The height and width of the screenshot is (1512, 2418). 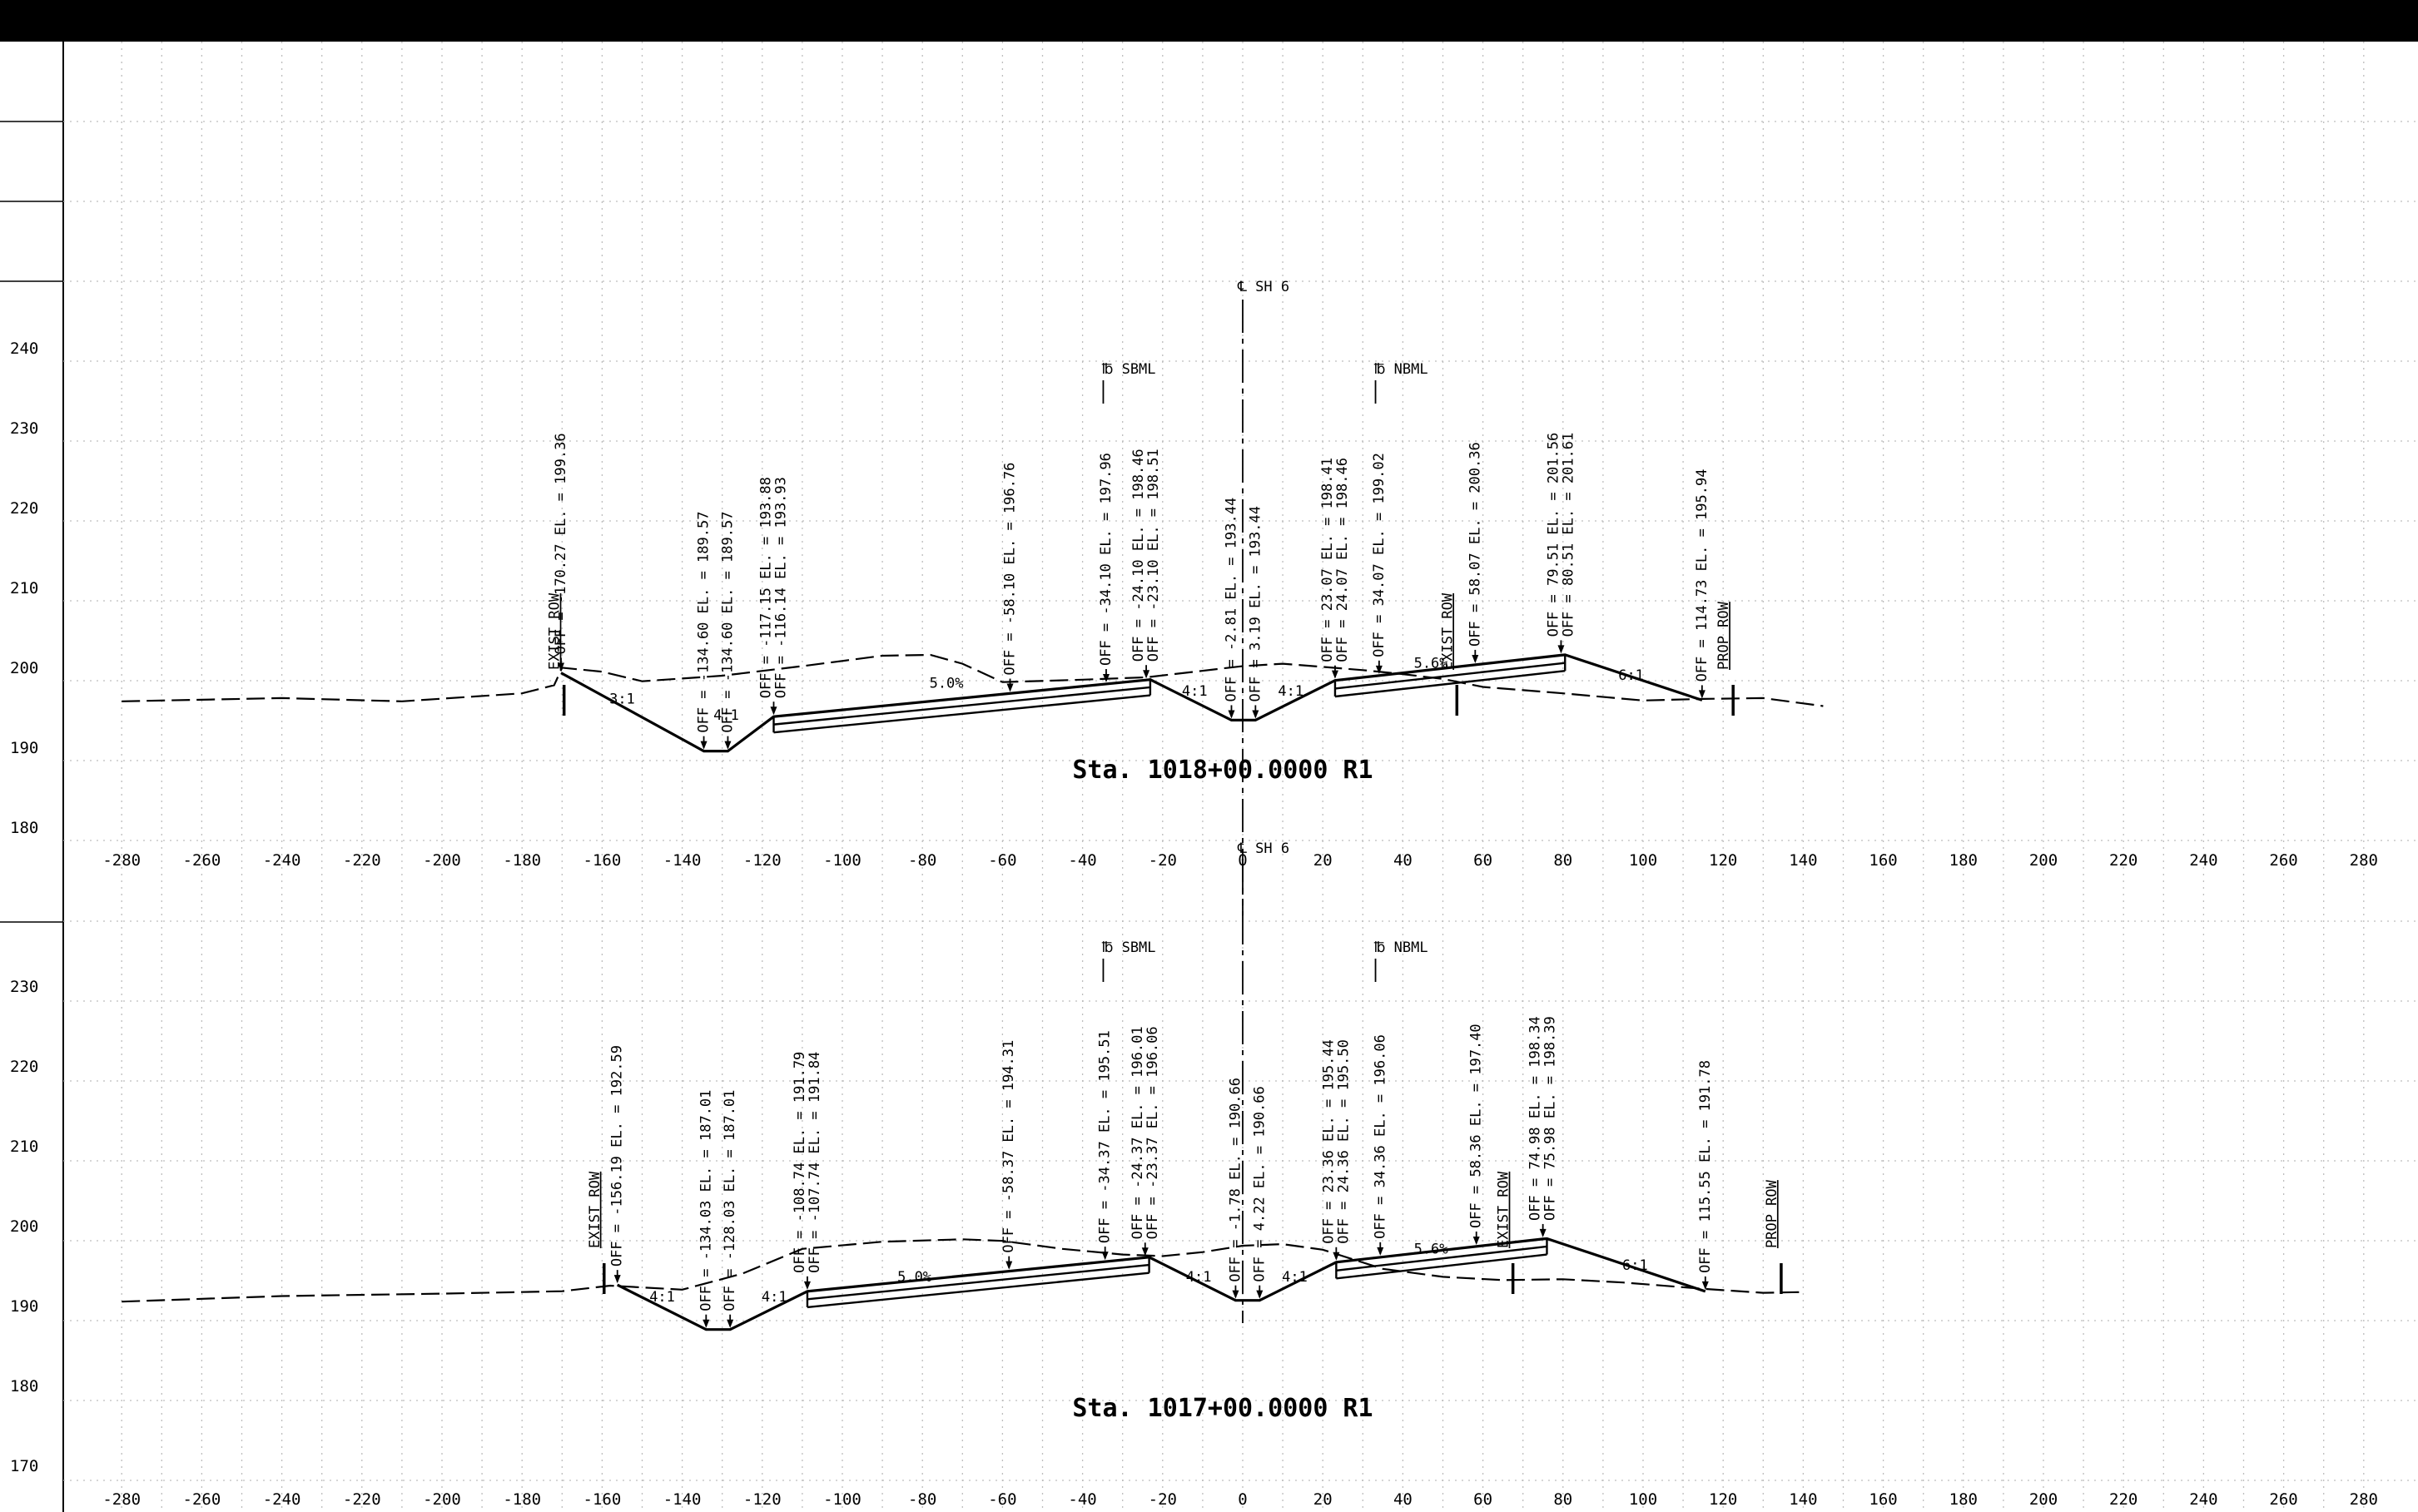 I want to click on offset-elevation-label: OFF = 23.36 EL. = 195.44, so click(x=1328, y=1141).